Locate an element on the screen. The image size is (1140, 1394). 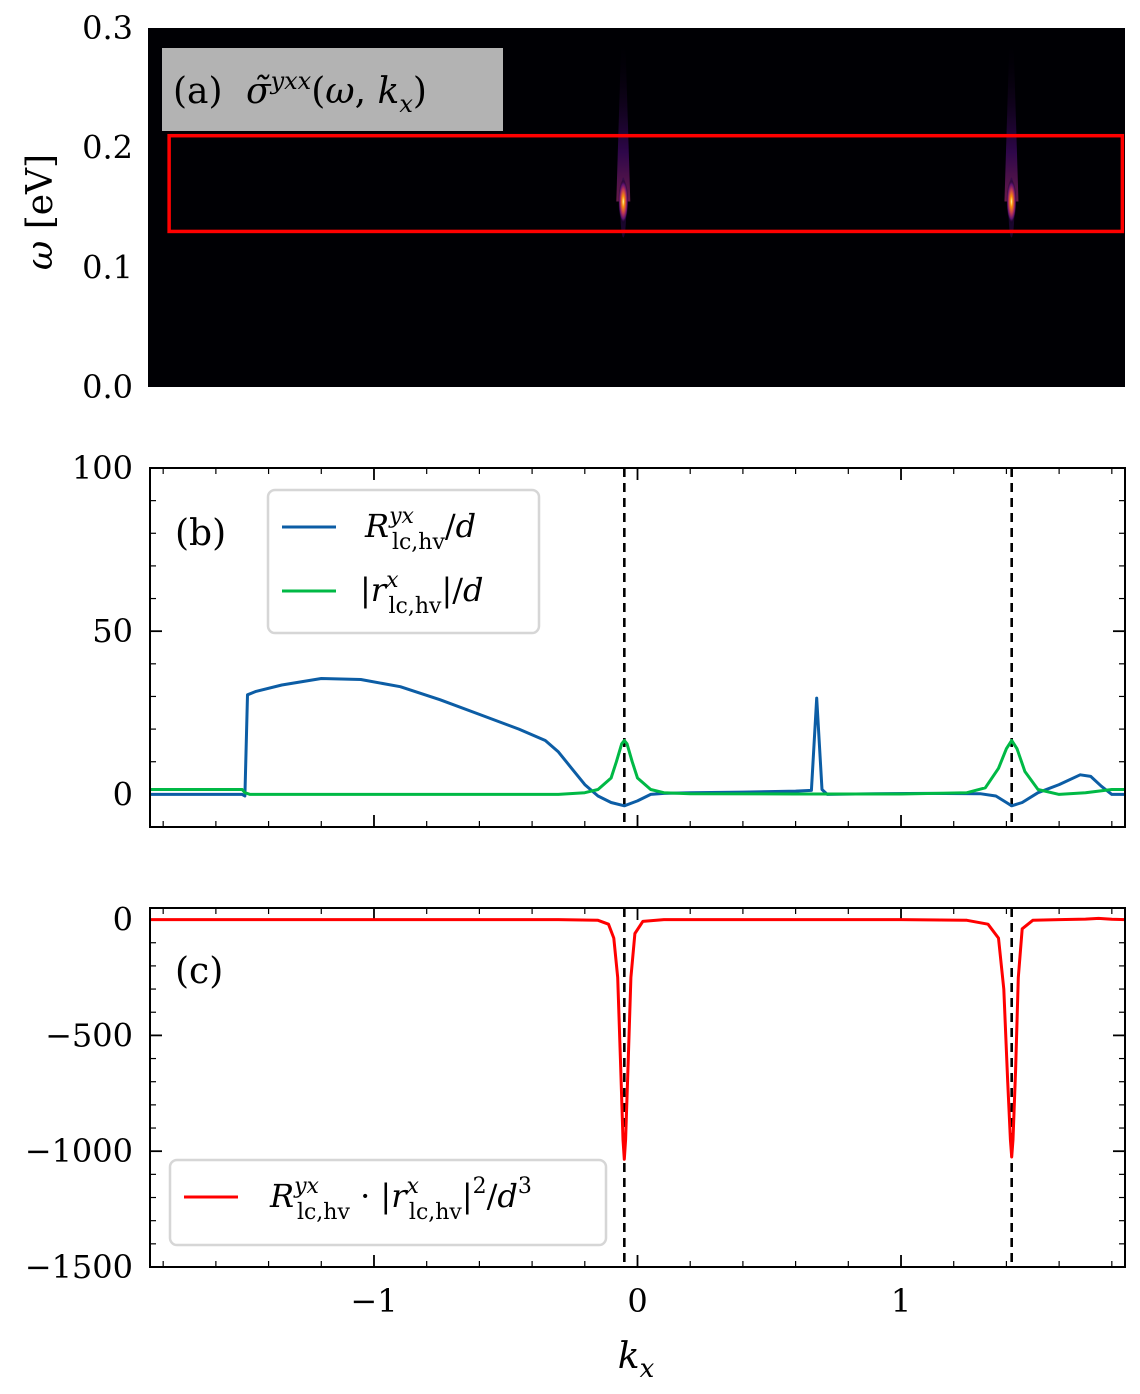
panel-a-ytick-label: 0.0 is located at coordinates (107, 387).